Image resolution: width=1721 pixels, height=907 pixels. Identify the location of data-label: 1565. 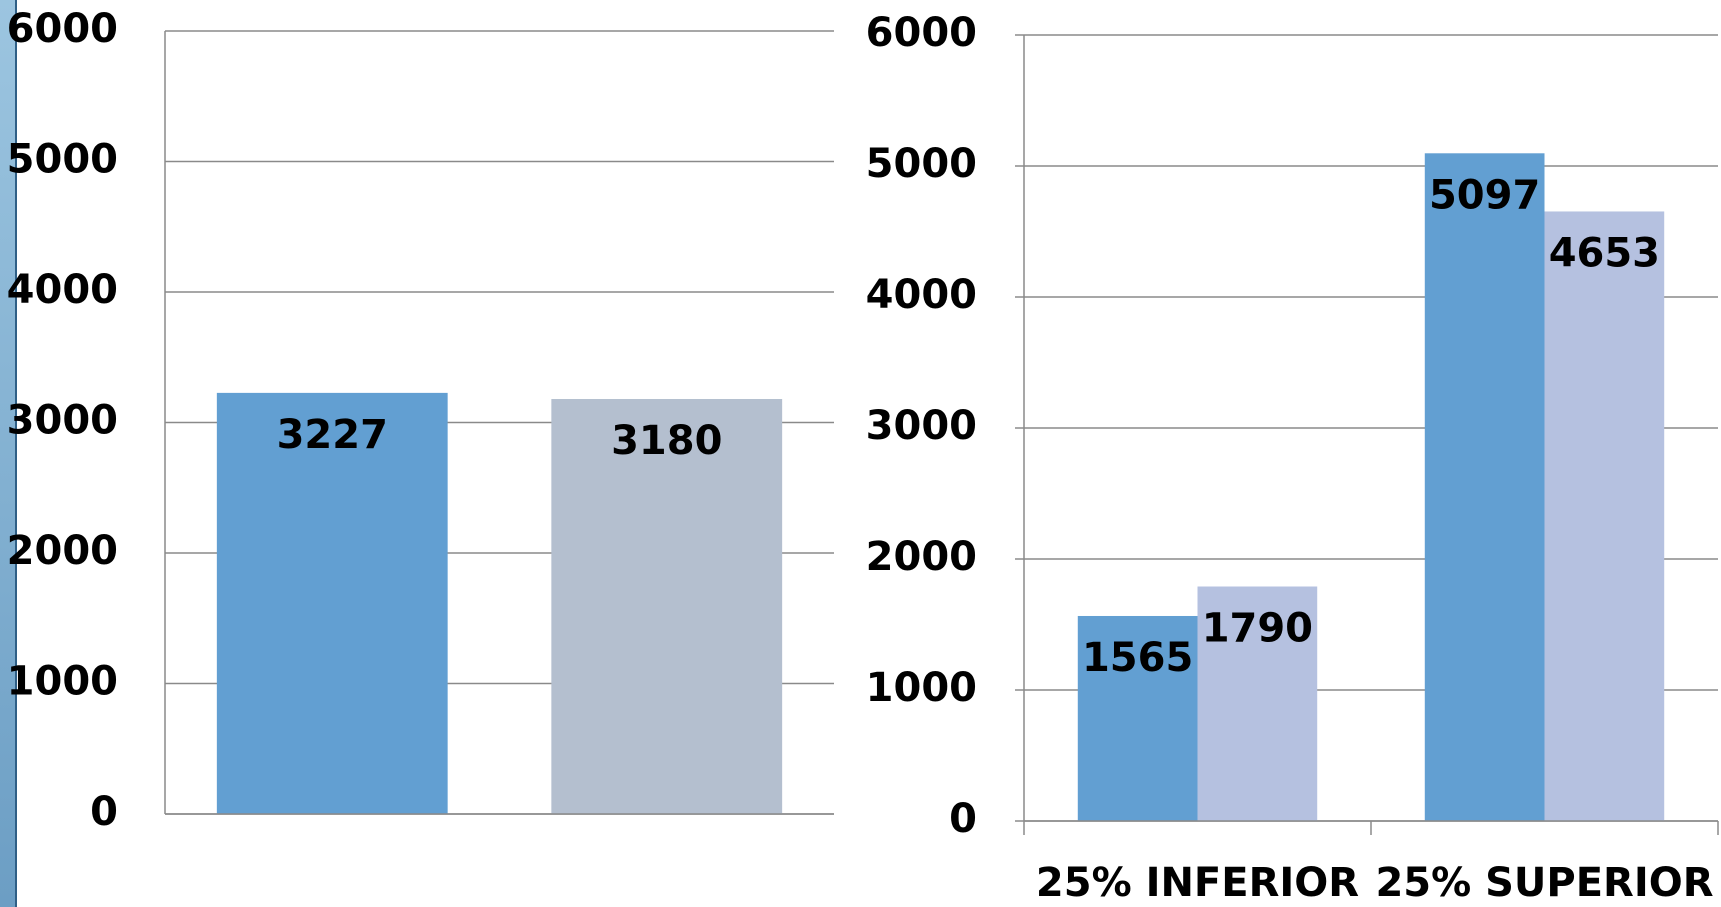
(1137, 658).